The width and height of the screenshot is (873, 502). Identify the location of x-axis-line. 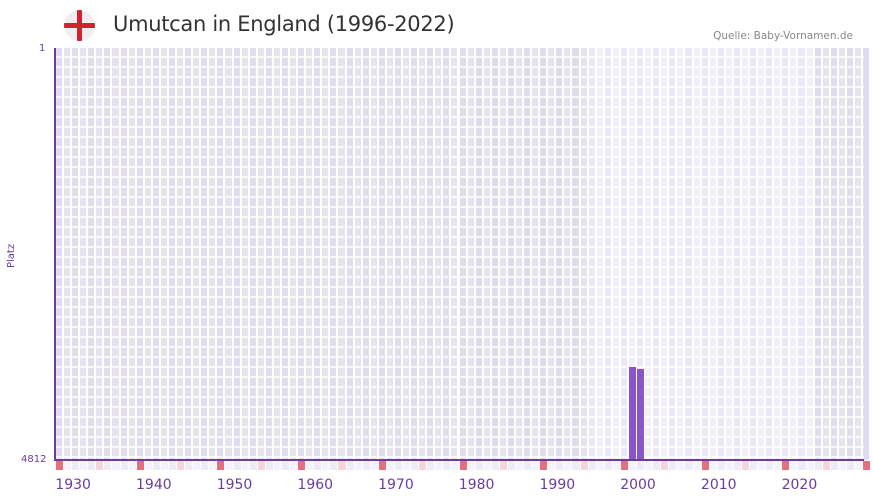
(459, 460).